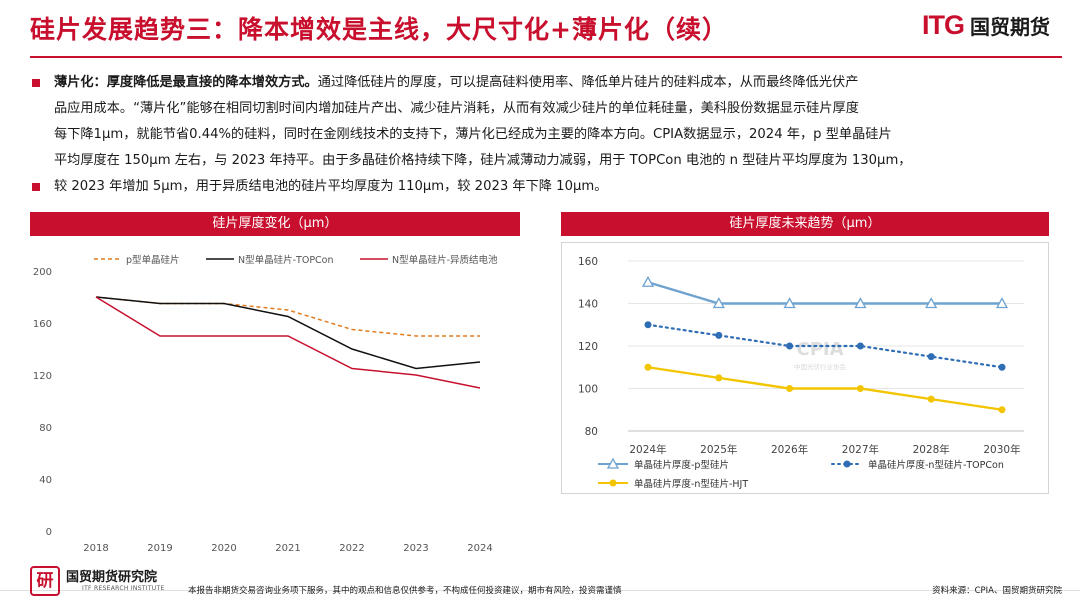  What do you see at coordinates (415, 548) in the screenshot?
I see `x-tick-label: 2023` at bounding box center [415, 548].